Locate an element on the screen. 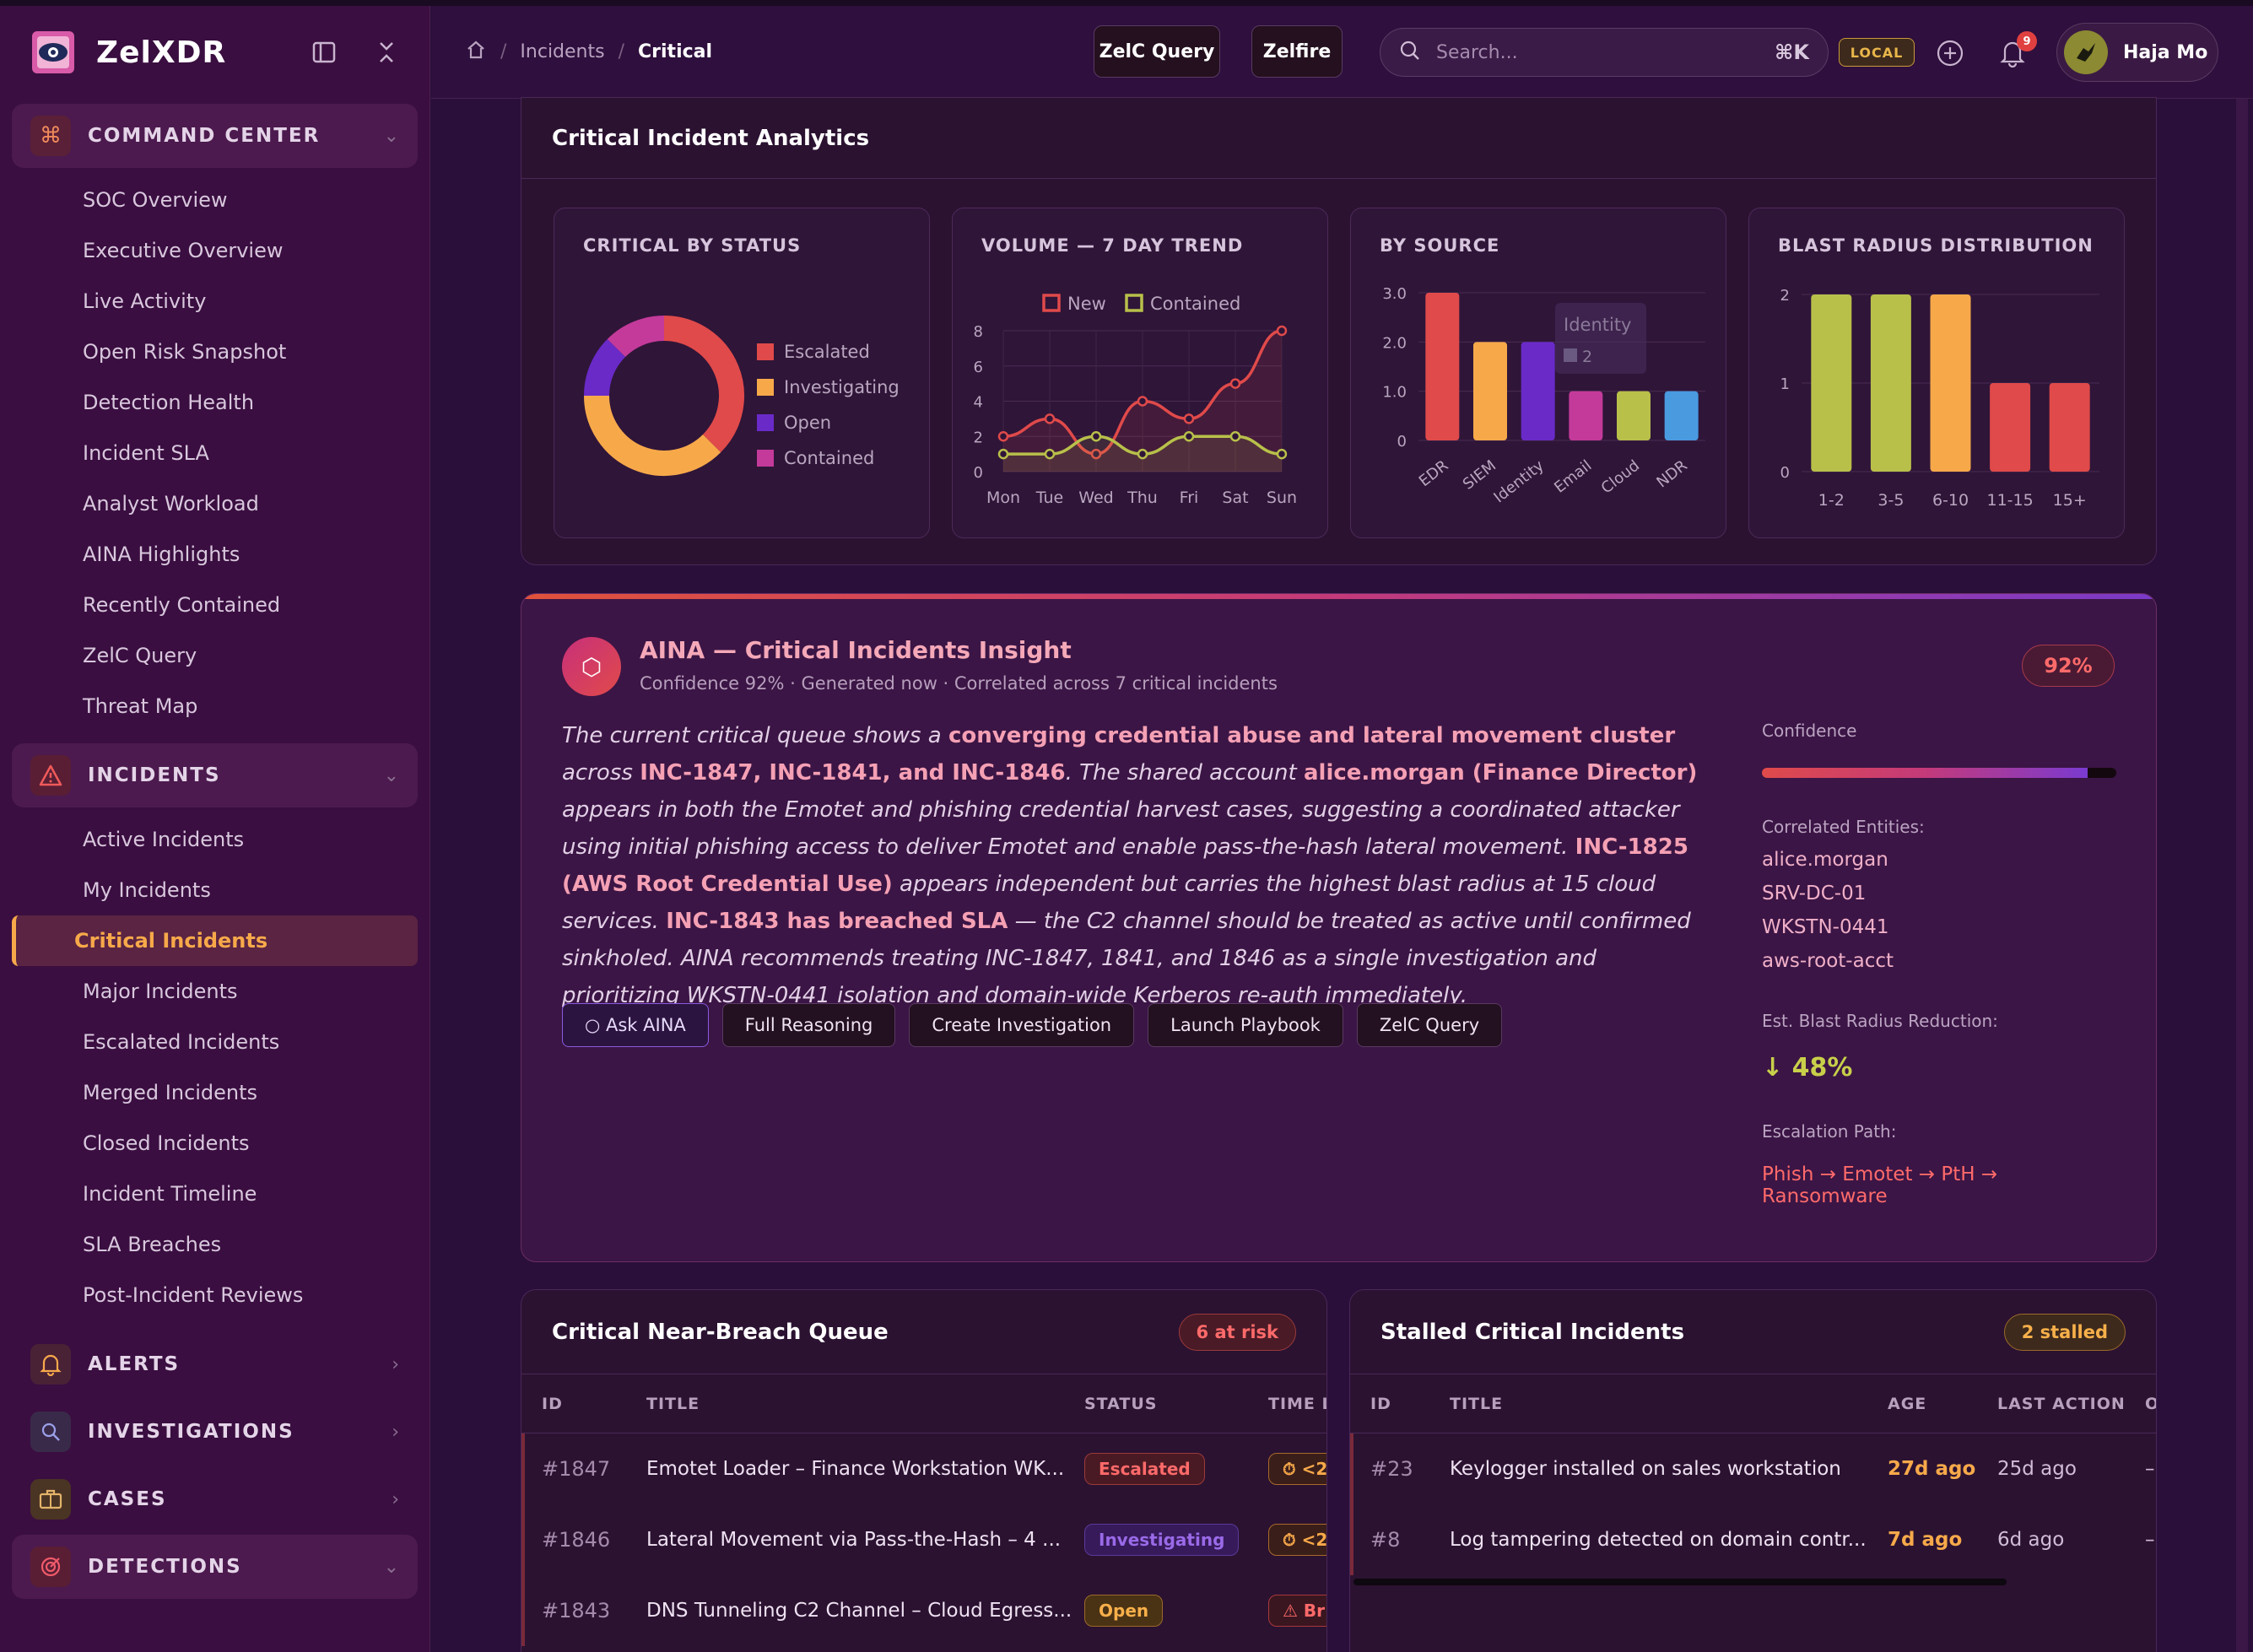  launch-playbook-button: Launch Playbook is located at coordinates (1245, 1025).